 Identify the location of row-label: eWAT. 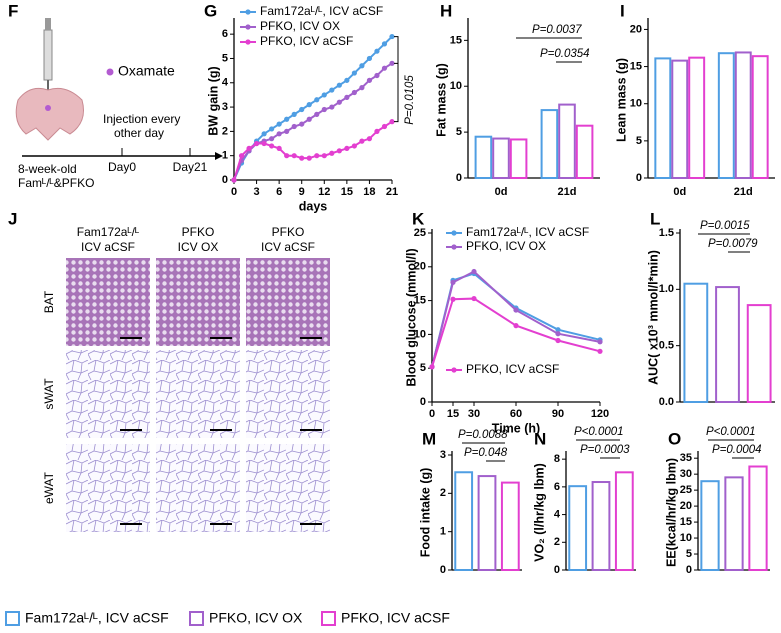
(49, 487).